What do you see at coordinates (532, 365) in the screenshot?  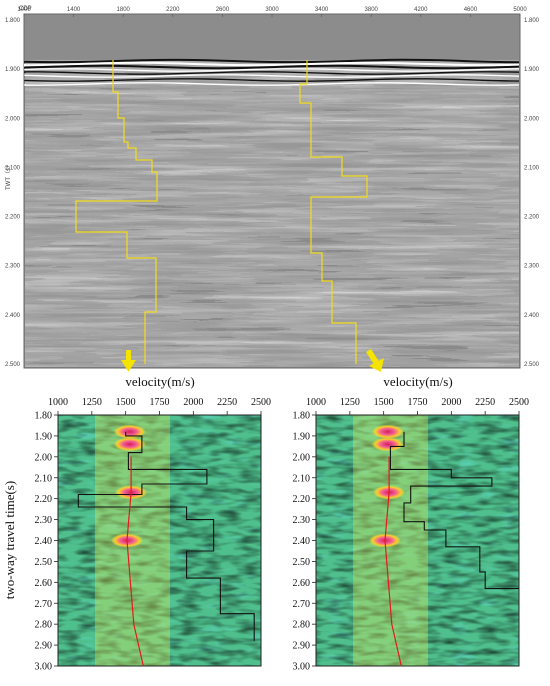 I see `time-tick-label-right: 2.500` at bounding box center [532, 365].